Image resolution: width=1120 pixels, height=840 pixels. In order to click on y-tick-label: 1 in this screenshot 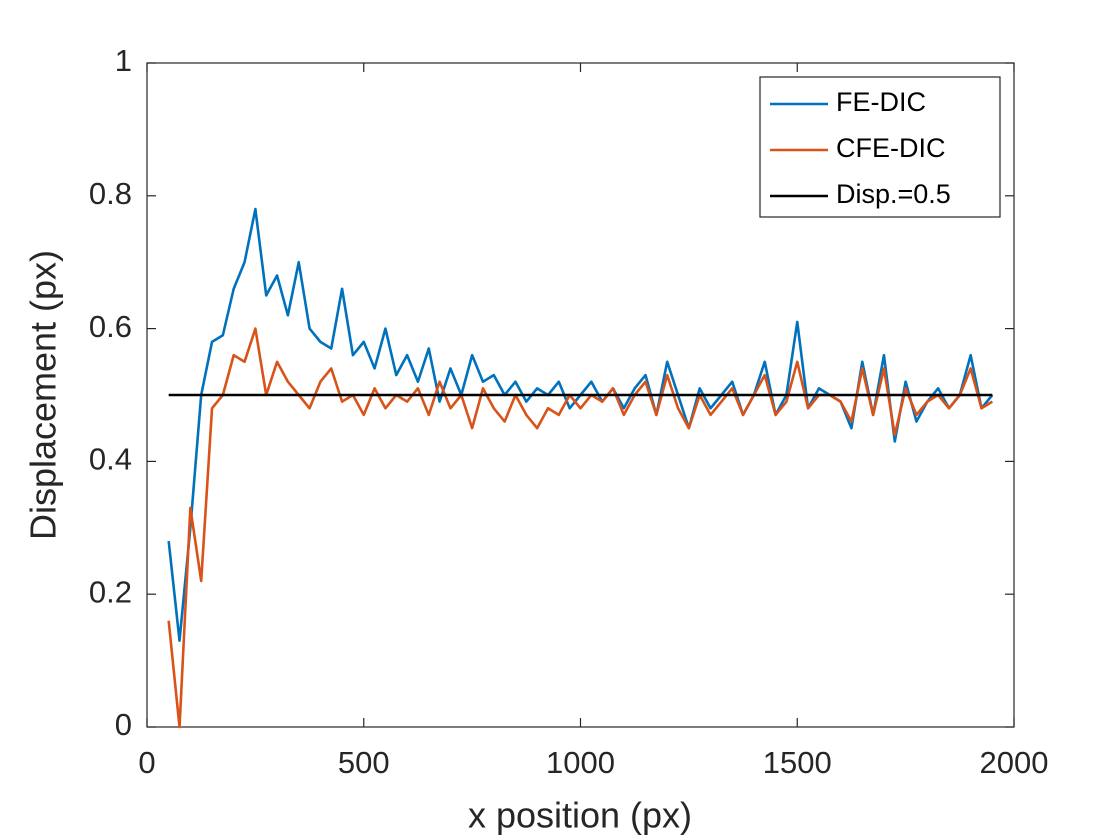, I will do `click(123, 60)`.